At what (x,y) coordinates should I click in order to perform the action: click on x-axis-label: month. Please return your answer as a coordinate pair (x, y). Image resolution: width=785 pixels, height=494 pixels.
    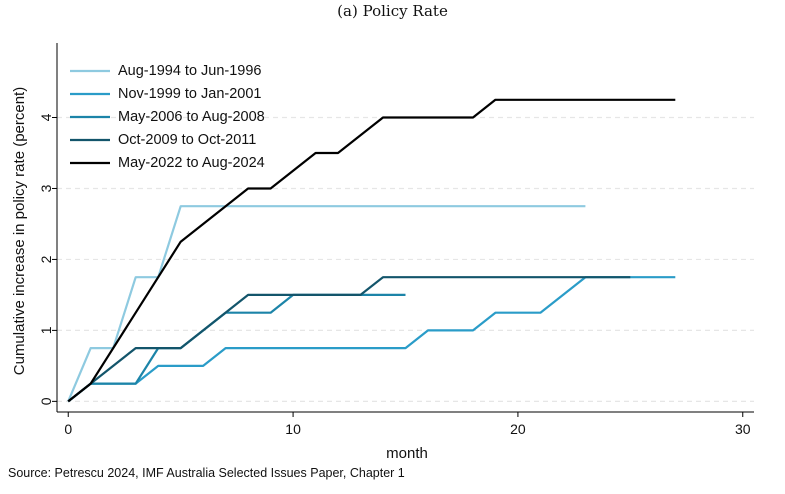
    Looking at the image, I should click on (407, 453).